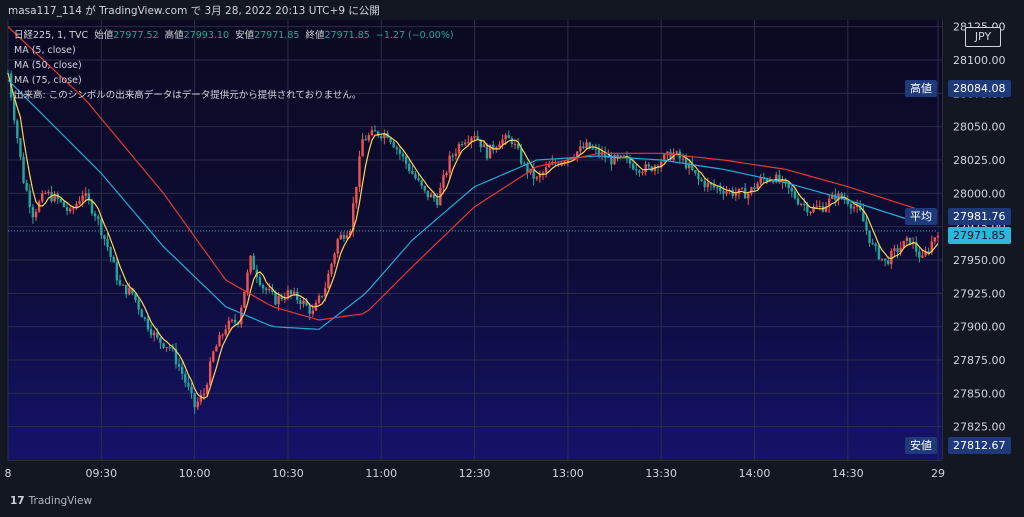 This screenshot has width=1024, height=517. I want to click on ma5-legend: MA (5, close), so click(45, 50).